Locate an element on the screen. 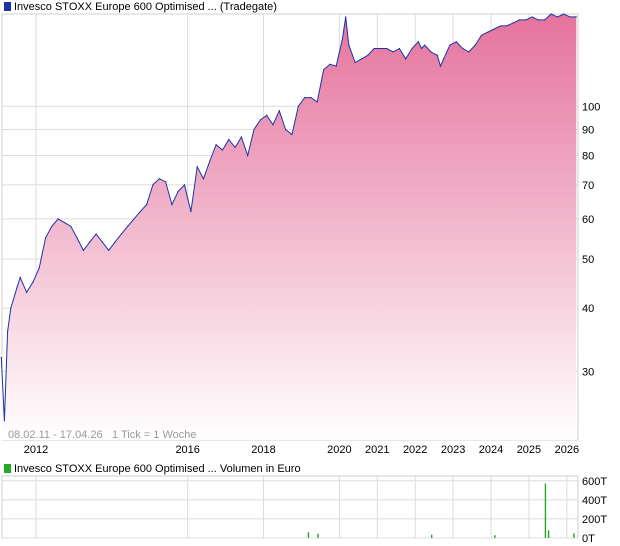 The image size is (620, 546). date-range-label: 08.02.11 - 17.04.26 is located at coordinates (55, 435).